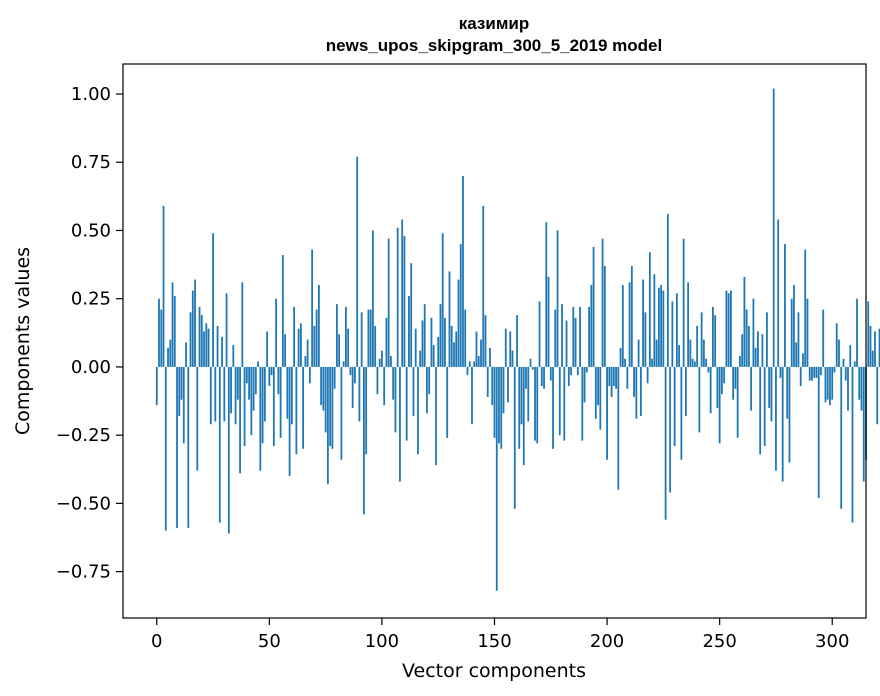  Describe the element at coordinates (156, 641) in the screenshot. I see `x-tick-label: 0` at that location.